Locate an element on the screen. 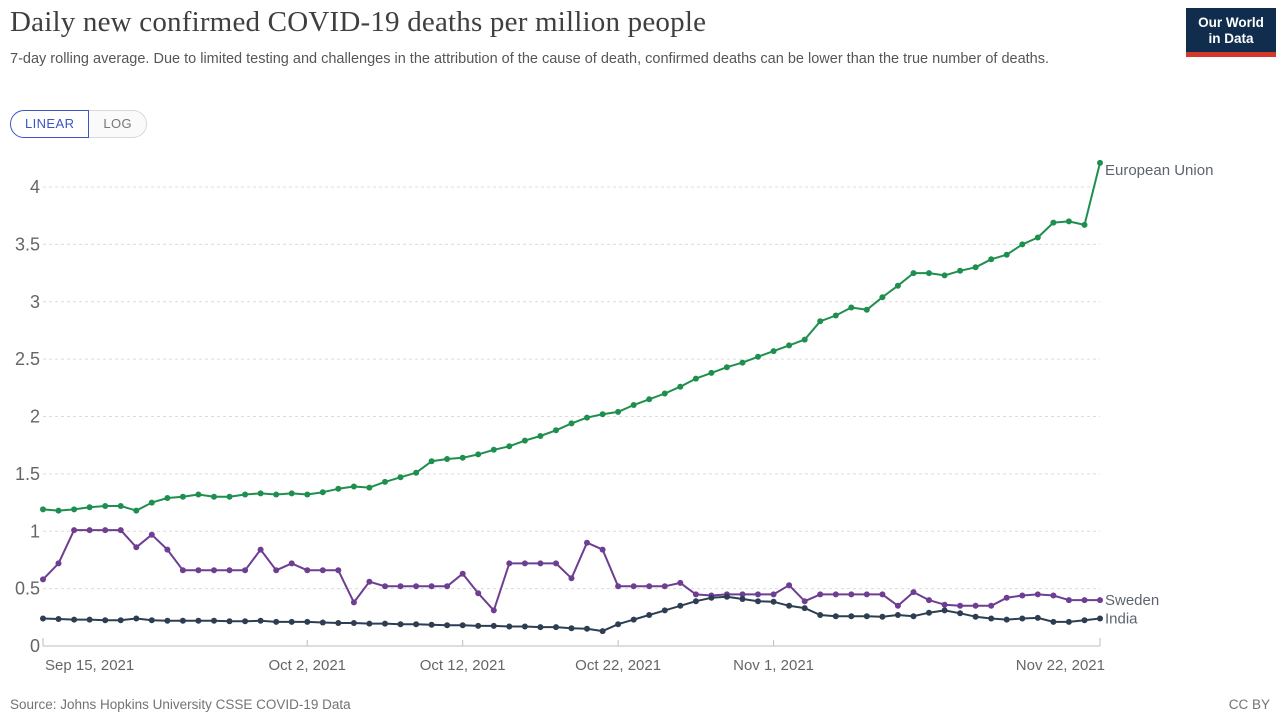  series-line-sweden is located at coordinates (571, 570).